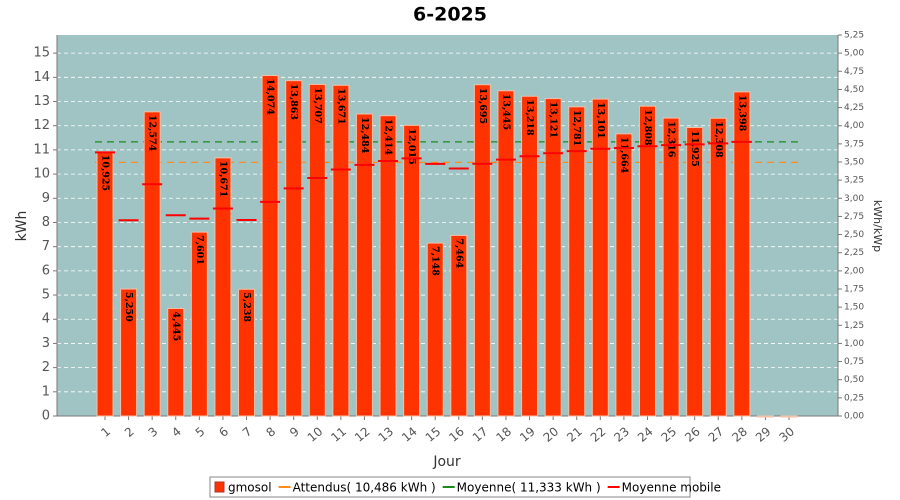 Image resolution: width=900 pixels, height=500 pixels. Describe the element at coordinates (621, 434) in the screenshot. I see `x-tick-label: 23` at that location.